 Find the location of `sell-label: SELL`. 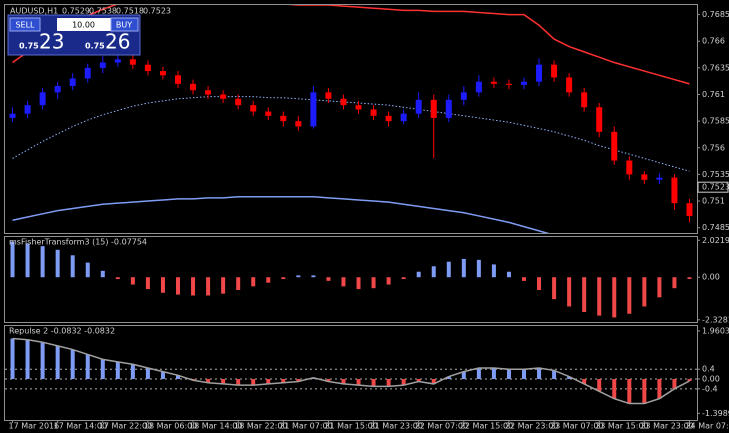

sell-label: SELL is located at coordinates (25, 25).